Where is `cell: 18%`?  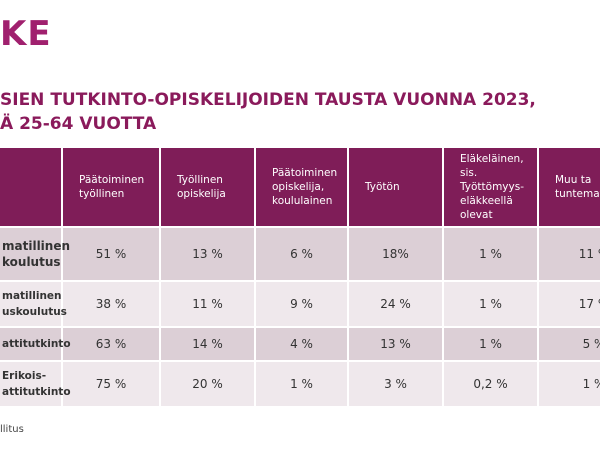
cell: 18% is located at coordinates (396, 253).